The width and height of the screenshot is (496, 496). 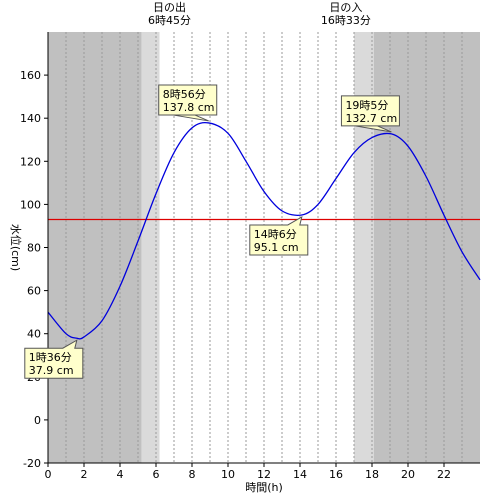 What do you see at coordinates (16, 247) in the screenshot?
I see `y-axis-title: 水位(cm)` at bounding box center [16, 247].